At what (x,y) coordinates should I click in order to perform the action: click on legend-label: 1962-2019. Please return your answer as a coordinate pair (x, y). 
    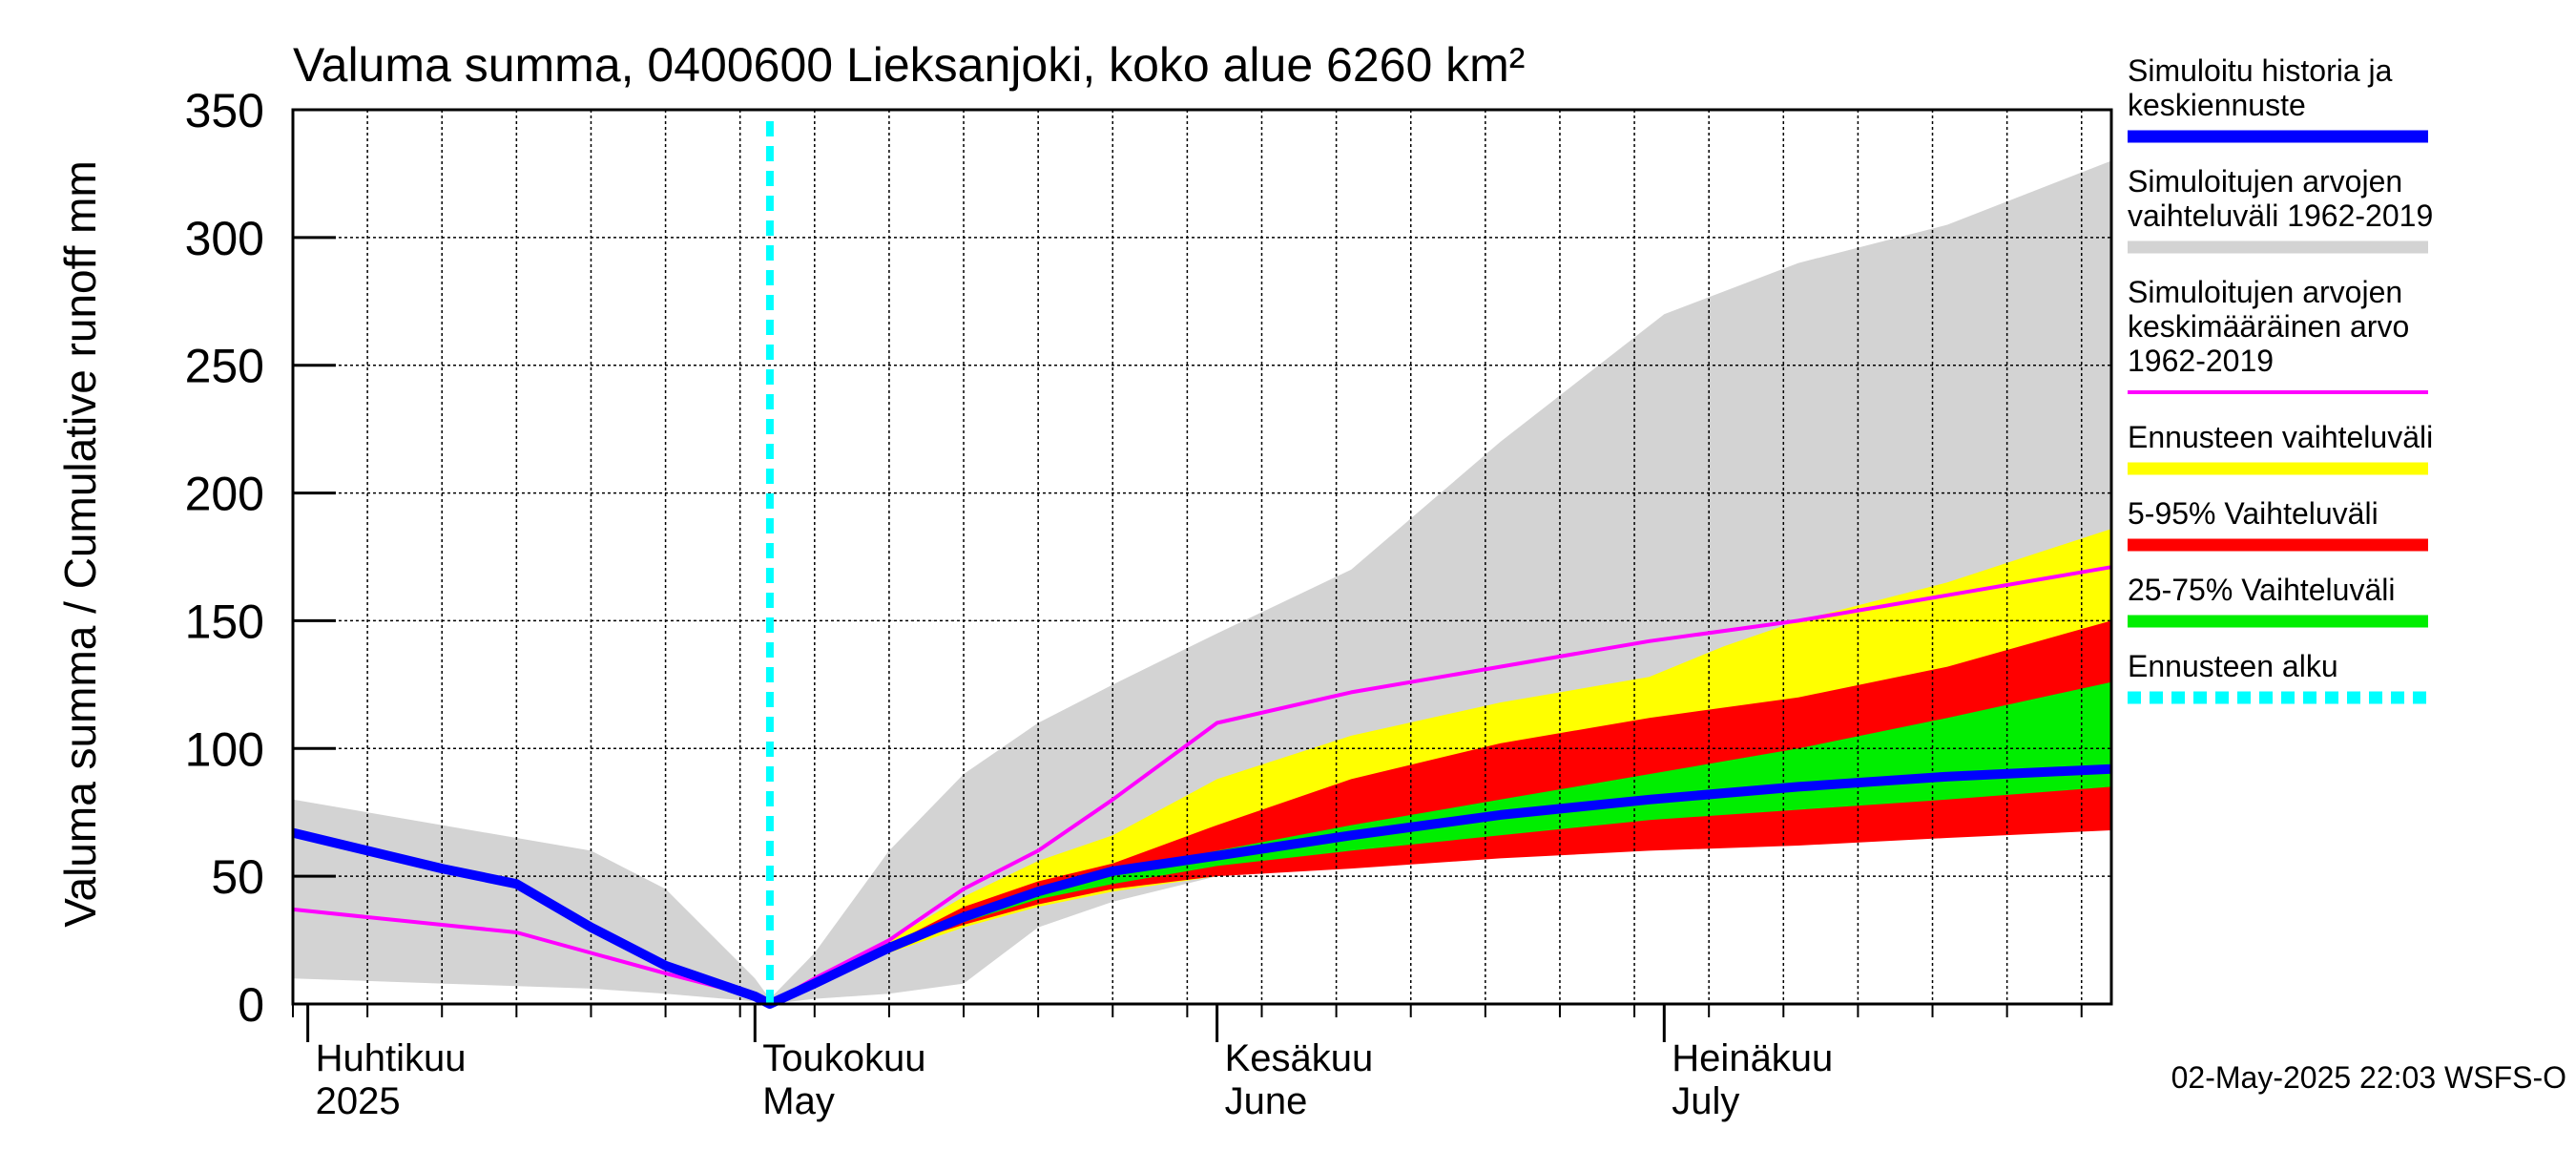
    Looking at the image, I should click on (2201, 361).